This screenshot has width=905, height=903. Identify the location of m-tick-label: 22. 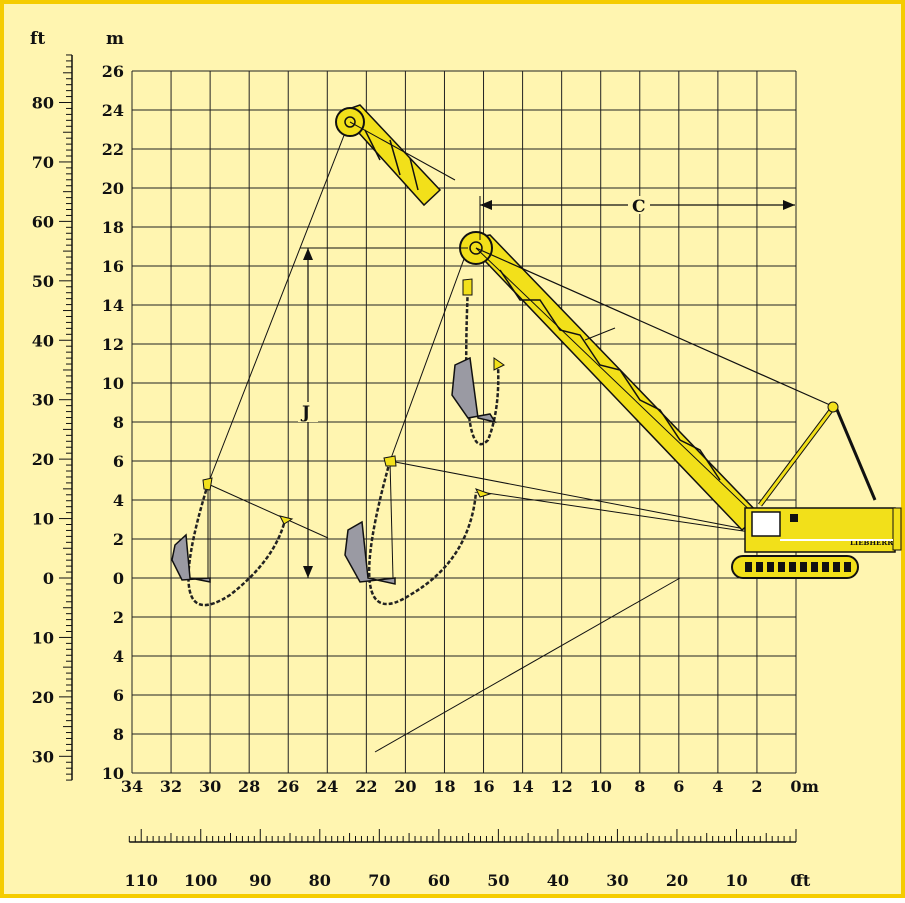
(113, 149).